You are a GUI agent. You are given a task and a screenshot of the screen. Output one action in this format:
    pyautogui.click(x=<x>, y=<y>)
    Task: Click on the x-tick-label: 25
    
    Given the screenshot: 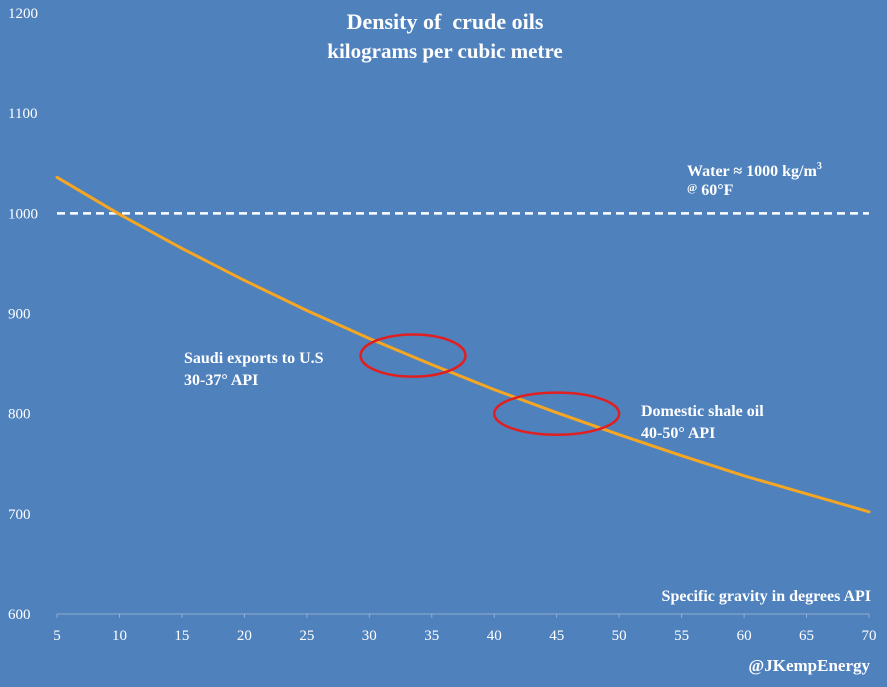 What is the action you would take?
    pyautogui.click(x=306, y=636)
    